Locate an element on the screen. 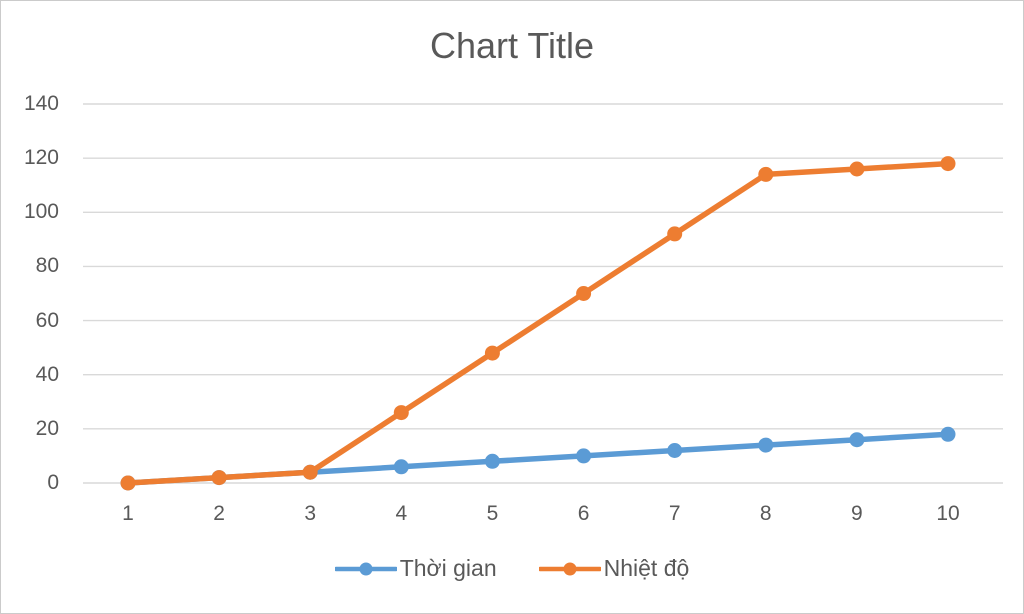 This screenshot has height=614, width=1024. legend-item: Thời gian is located at coordinates (415, 568).